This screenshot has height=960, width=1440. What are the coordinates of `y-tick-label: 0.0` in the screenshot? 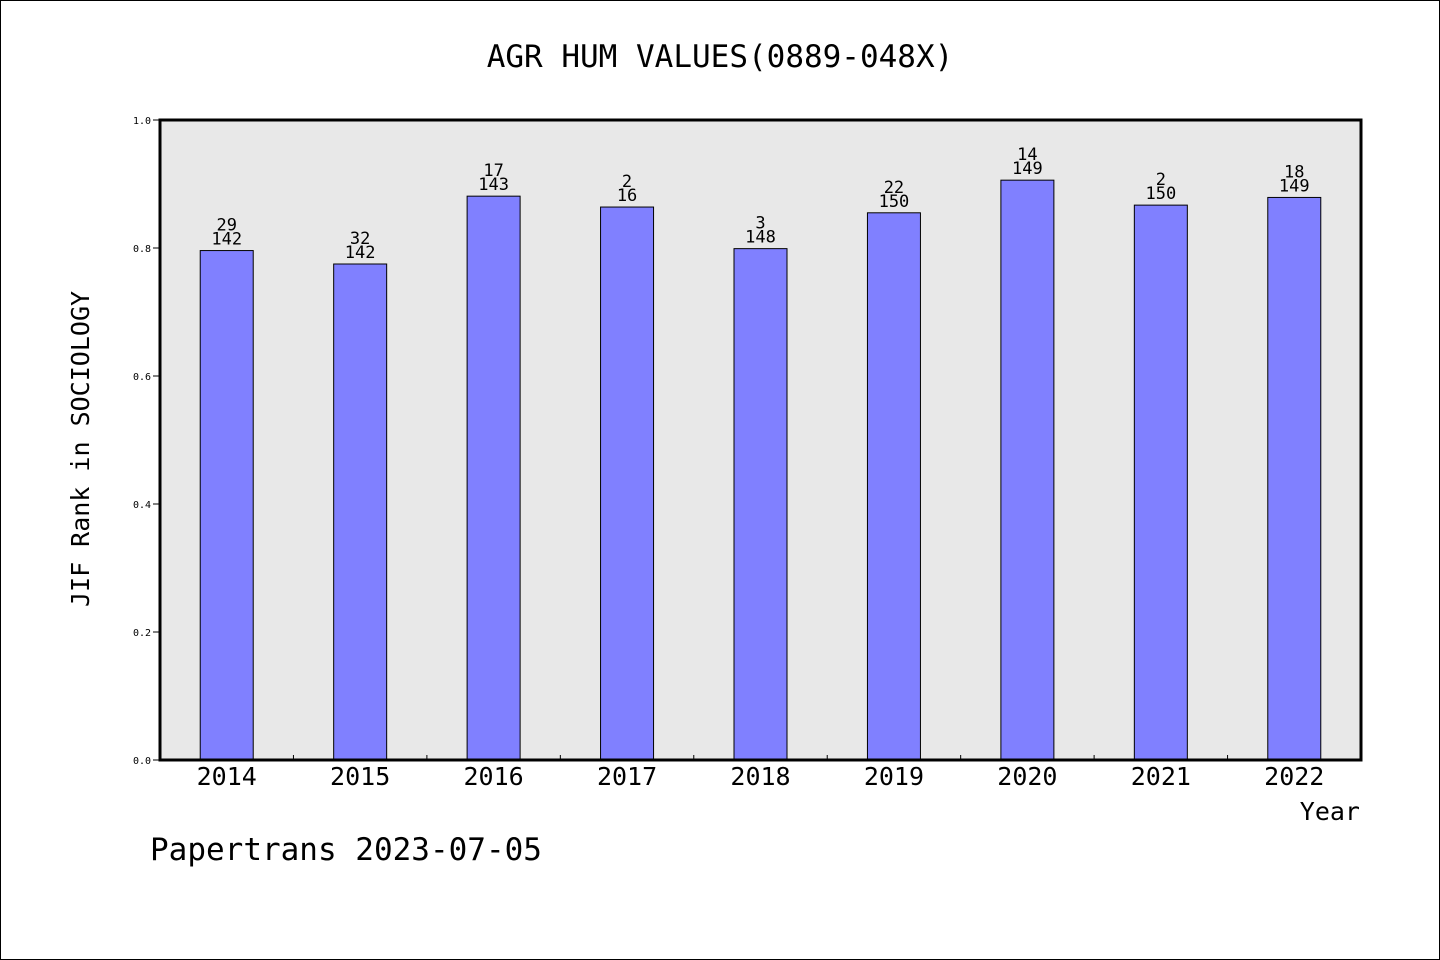 It's located at (142, 761).